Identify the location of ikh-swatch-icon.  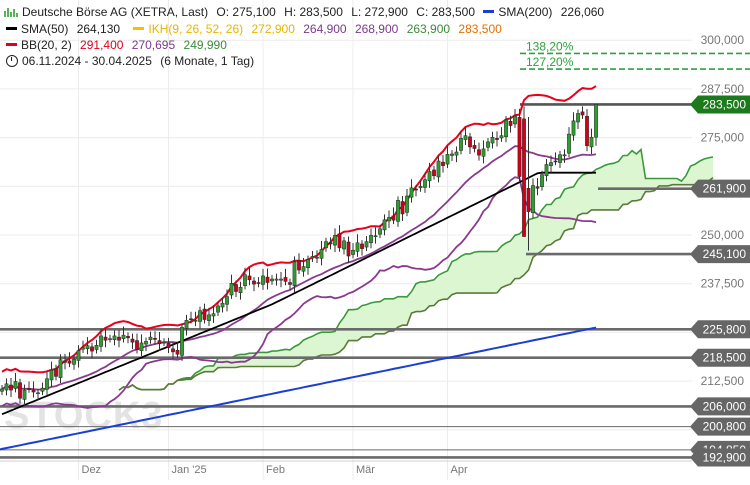
(139, 29).